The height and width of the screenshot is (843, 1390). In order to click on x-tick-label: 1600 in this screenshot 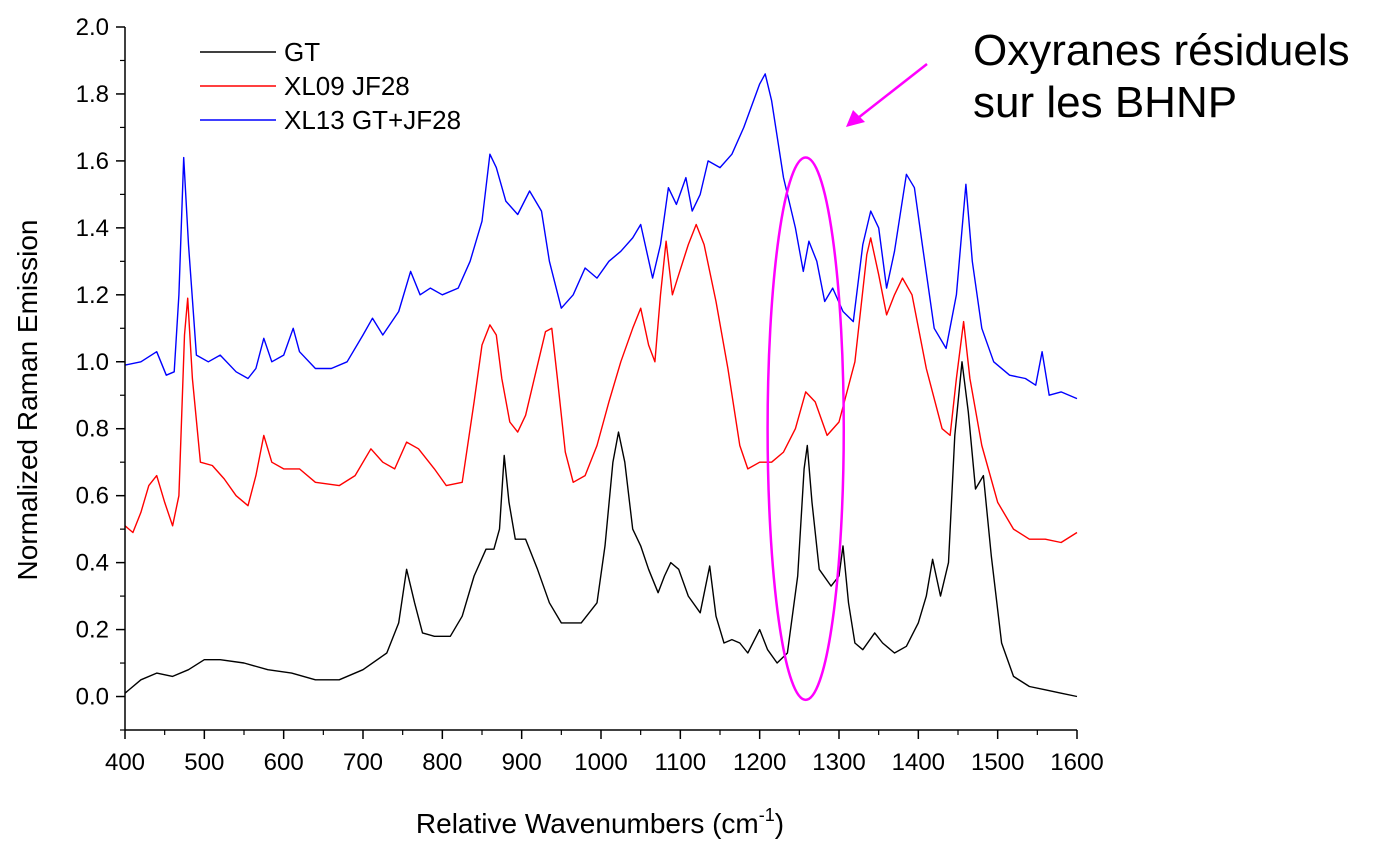, I will do `click(1076, 762)`.